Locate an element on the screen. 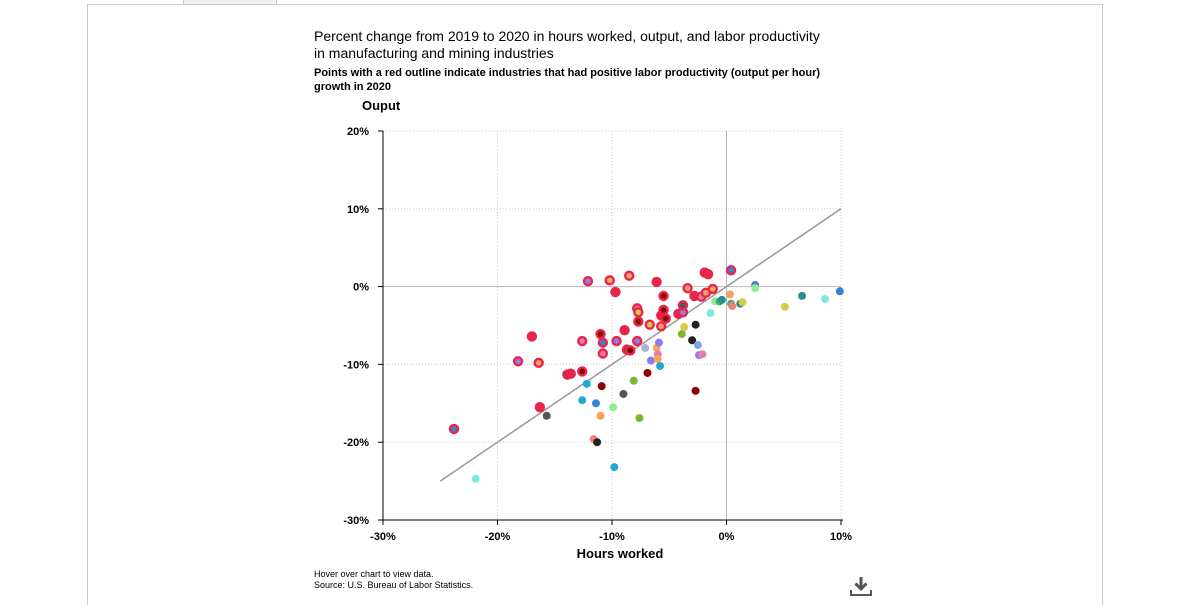  y-tick-label: 20% is located at coordinates (358, 132).